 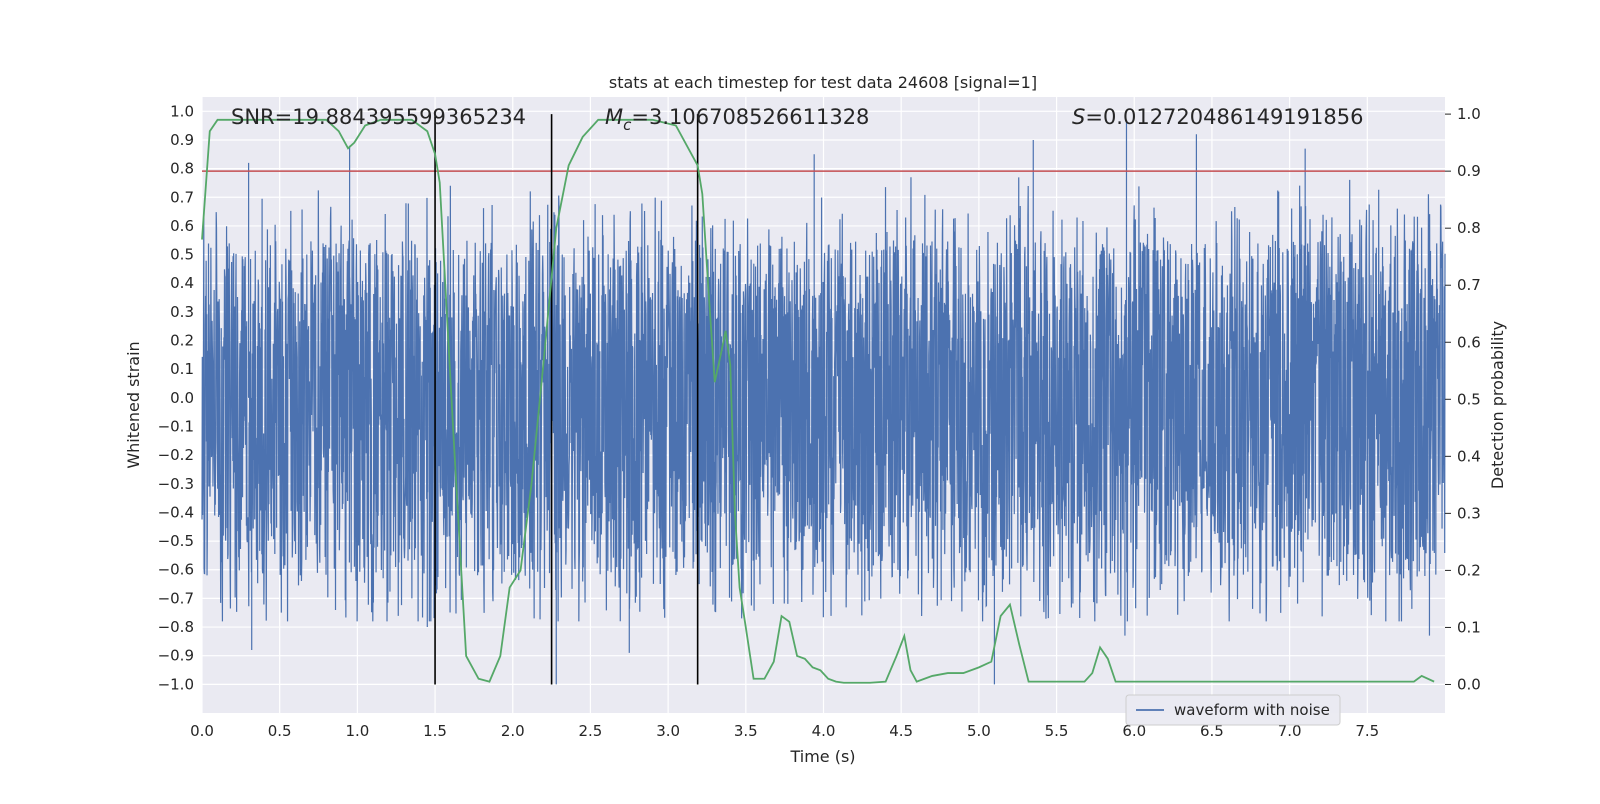 I want to click on y-left-tick-label: 1.0, so click(x=182, y=111).